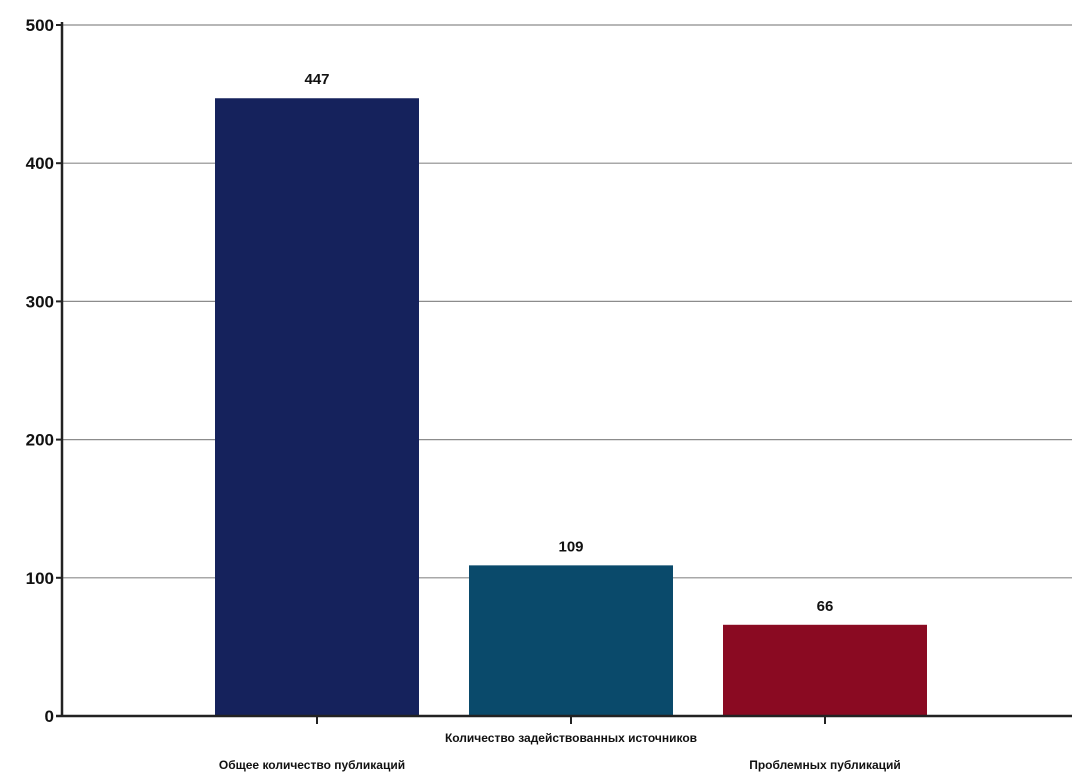 This screenshot has height=775, width=1072. Describe the element at coordinates (40, 578) in the screenshot. I see `y-tick-label: 100` at that location.